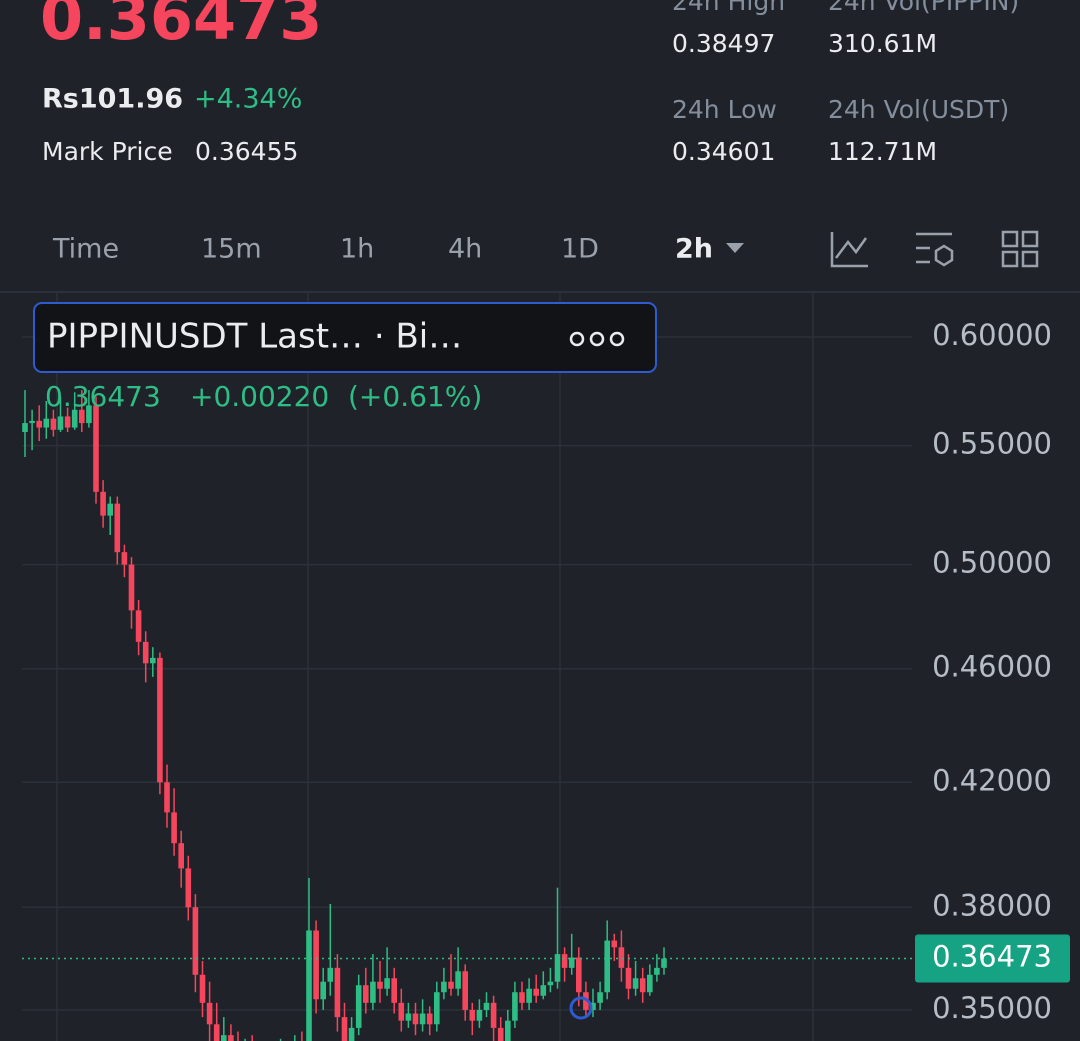  I want to click on legend-change: +0.00220, so click(259, 396).